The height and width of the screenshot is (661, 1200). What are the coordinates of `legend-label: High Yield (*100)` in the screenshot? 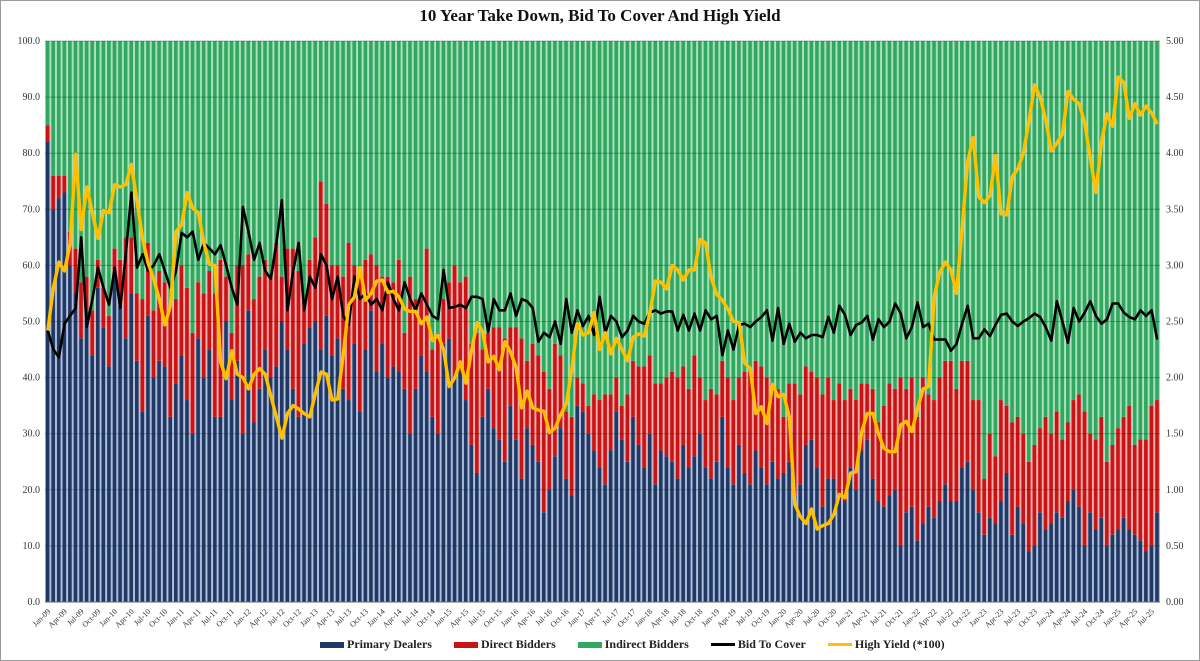 It's located at (899, 644).